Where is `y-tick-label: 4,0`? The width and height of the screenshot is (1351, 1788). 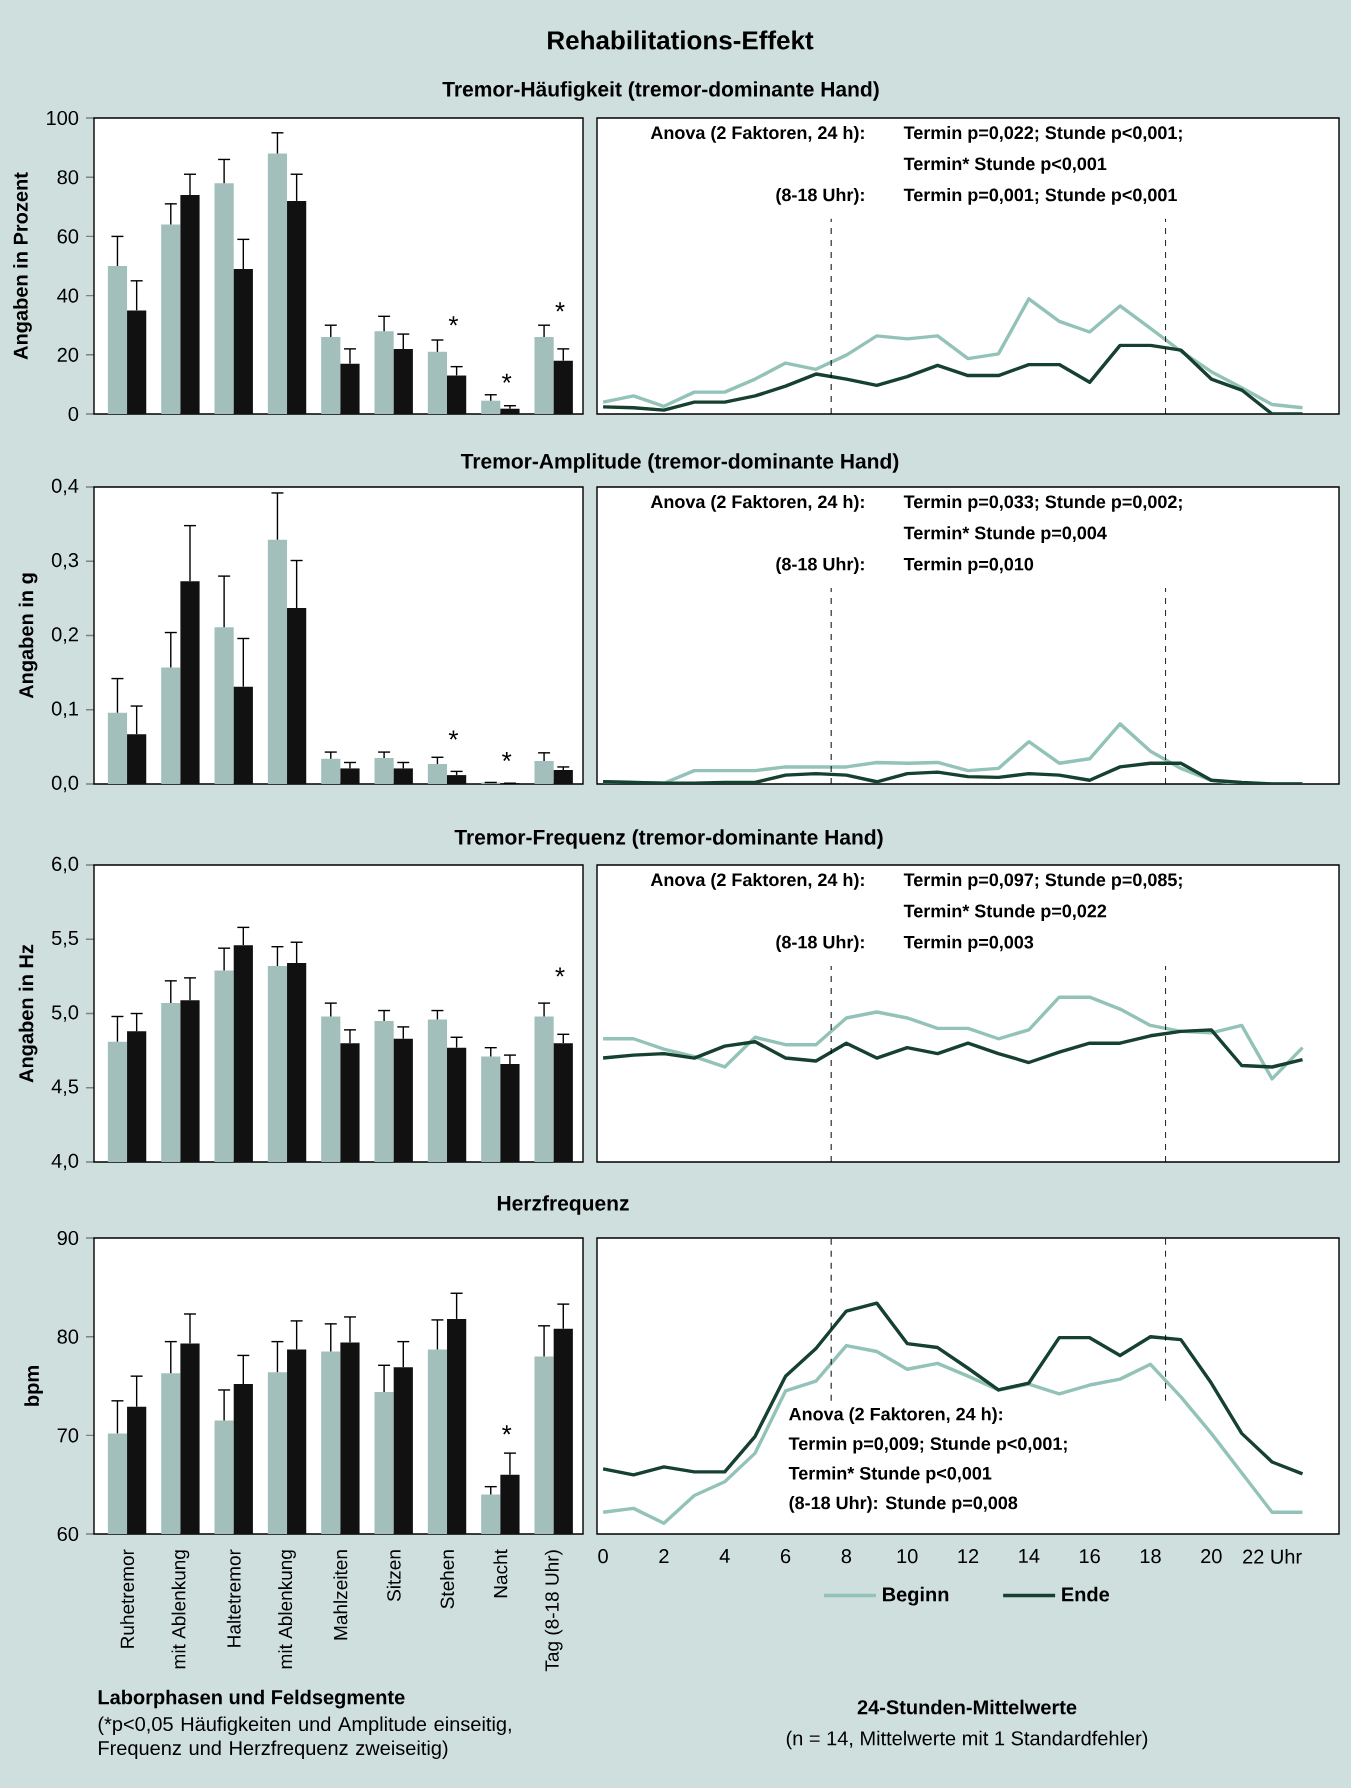
y-tick-label: 4,0 is located at coordinates (65, 1162).